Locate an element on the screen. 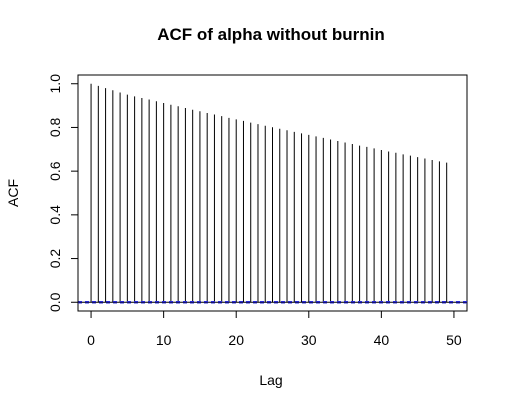 The width and height of the screenshot is (508, 409). x-tick-label: 0 is located at coordinates (91, 340).